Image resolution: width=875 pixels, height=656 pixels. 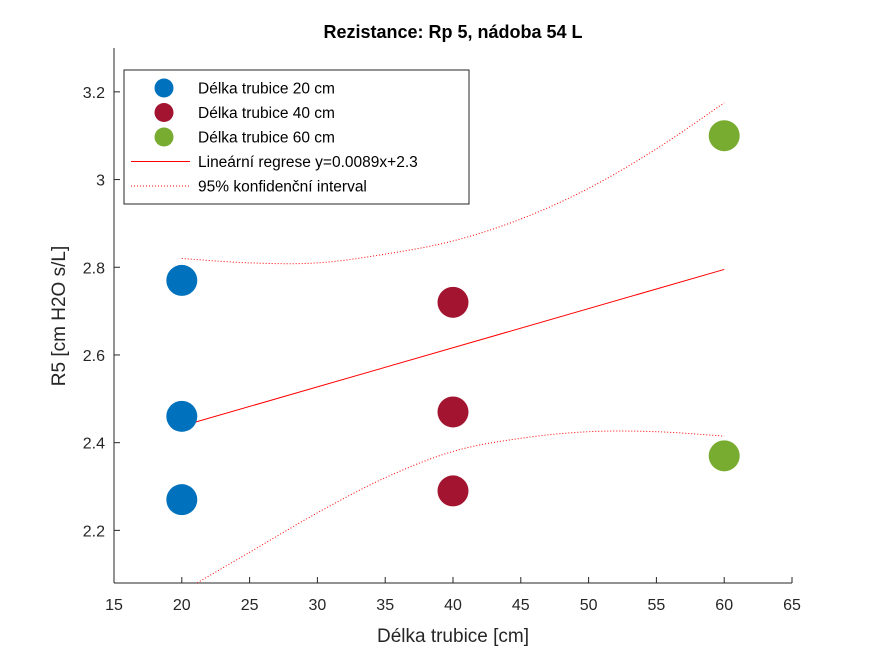 What do you see at coordinates (100, 181) in the screenshot?
I see `y-tick-label: 3` at bounding box center [100, 181].